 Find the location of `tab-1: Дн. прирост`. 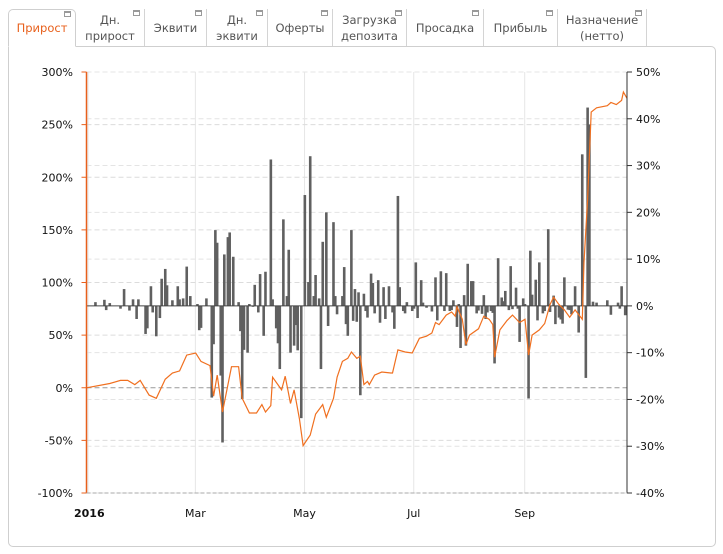

tab-1: Дн. прирост is located at coordinates (110, 27).